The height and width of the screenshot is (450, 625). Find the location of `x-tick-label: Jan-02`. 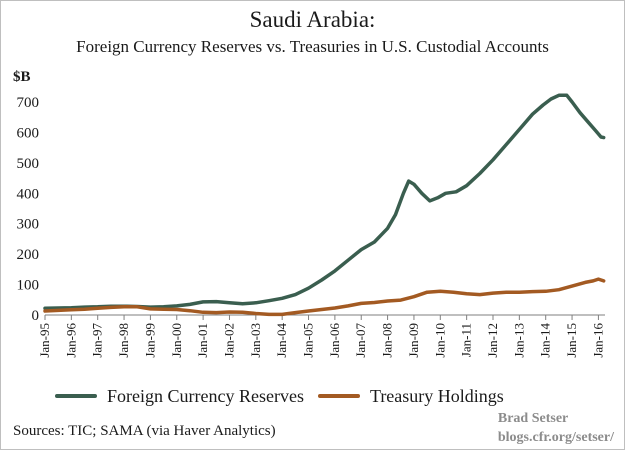

x-tick-label: Jan-02 is located at coordinates (228, 340).